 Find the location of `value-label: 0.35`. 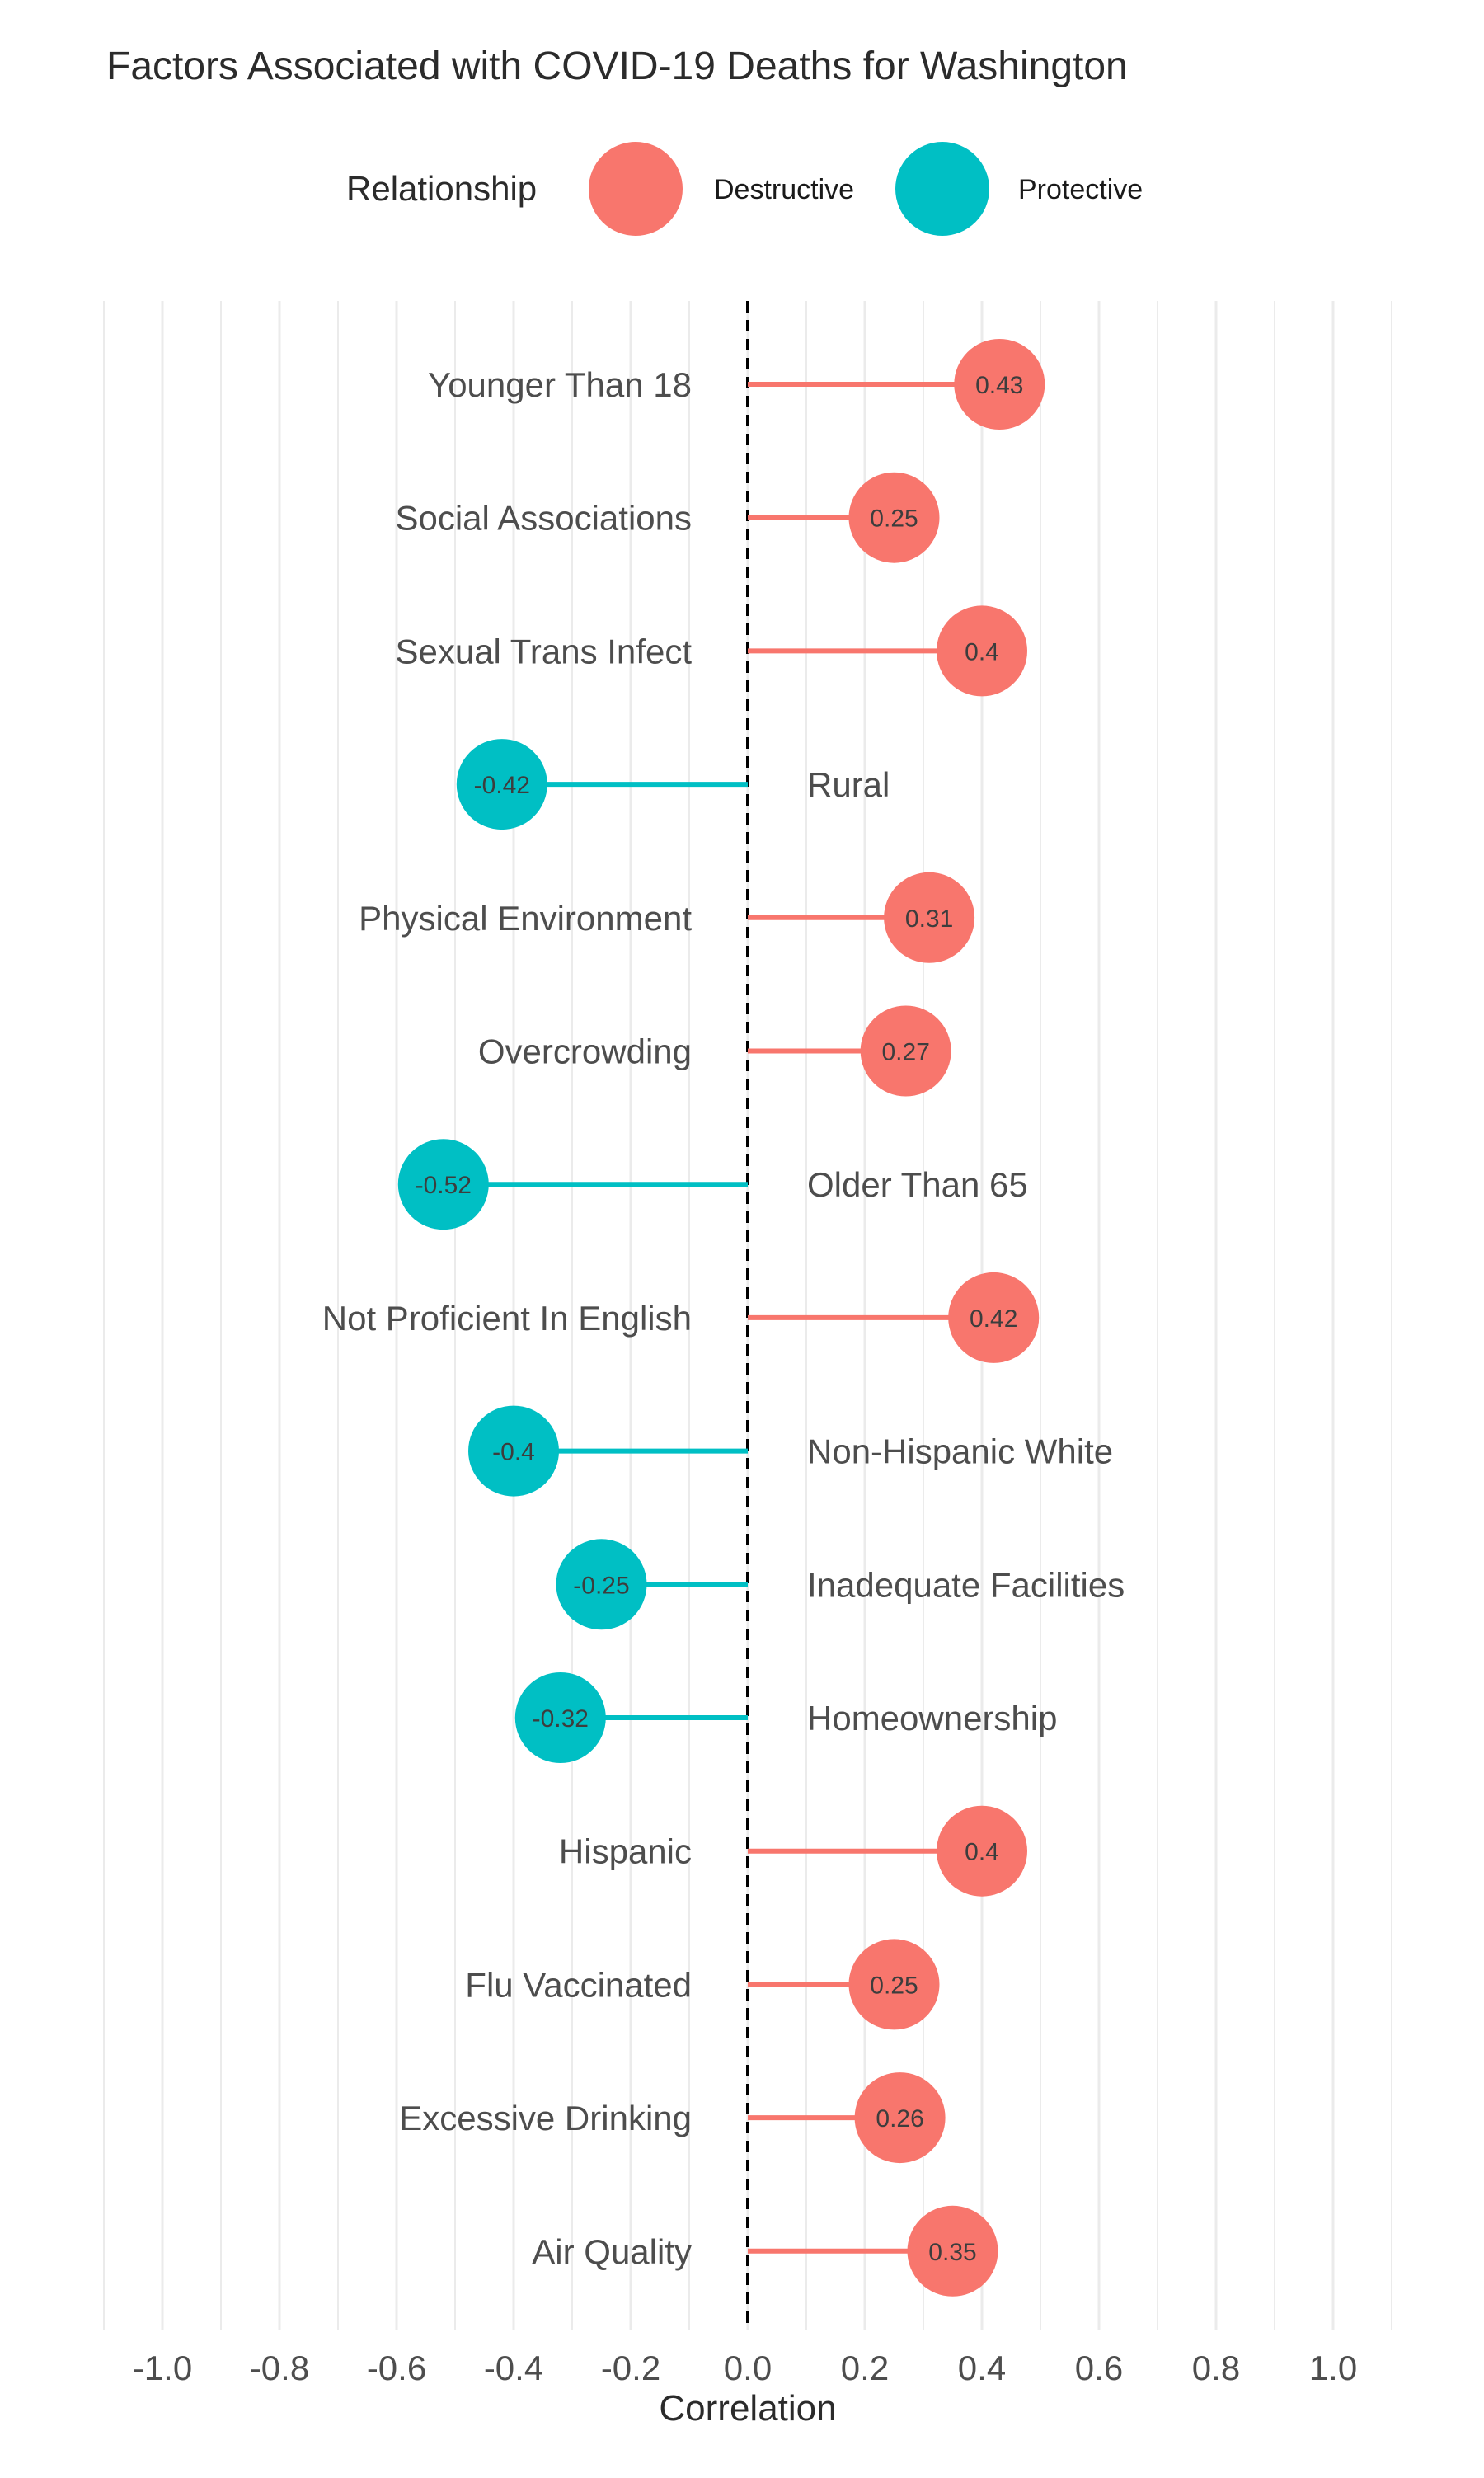

value-label: 0.35 is located at coordinates (952, 2253).